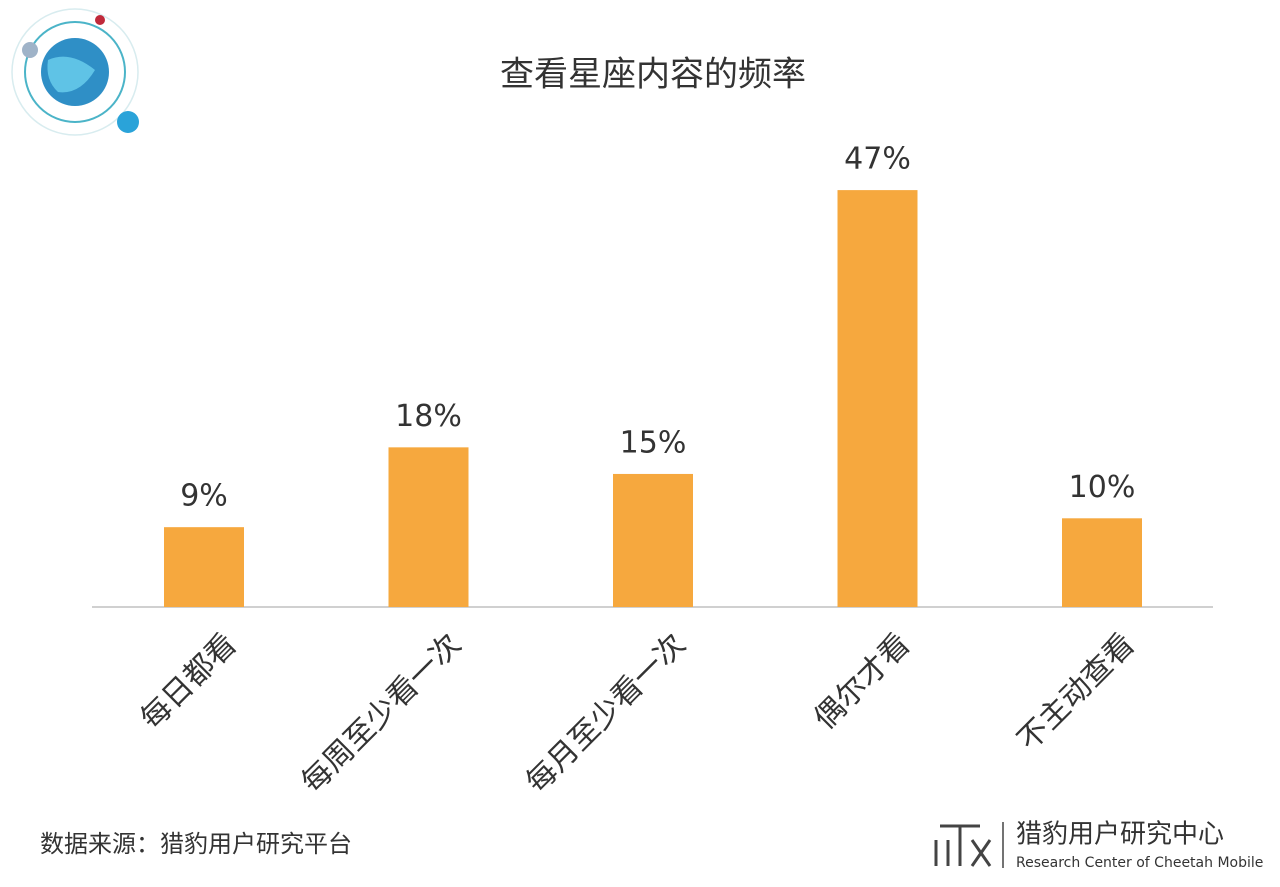 Image resolution: width=1280 pixels, height=887 pixels. What do you see at coordinates (653, 442) in the screenshot?
I see `value-label: 15%` at bounding box center [653, 442].